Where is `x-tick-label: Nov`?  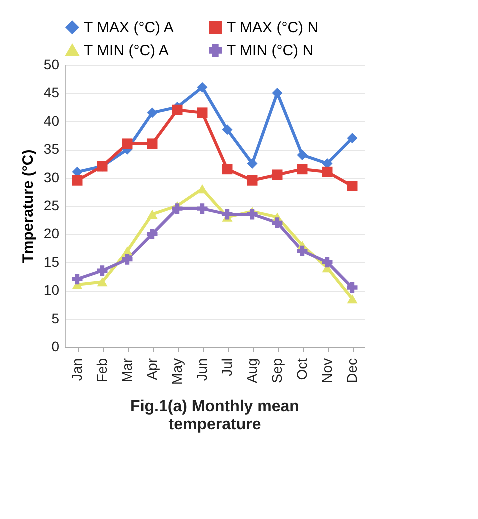
x-tick-label: Nov is located at coordinates (327, 371).